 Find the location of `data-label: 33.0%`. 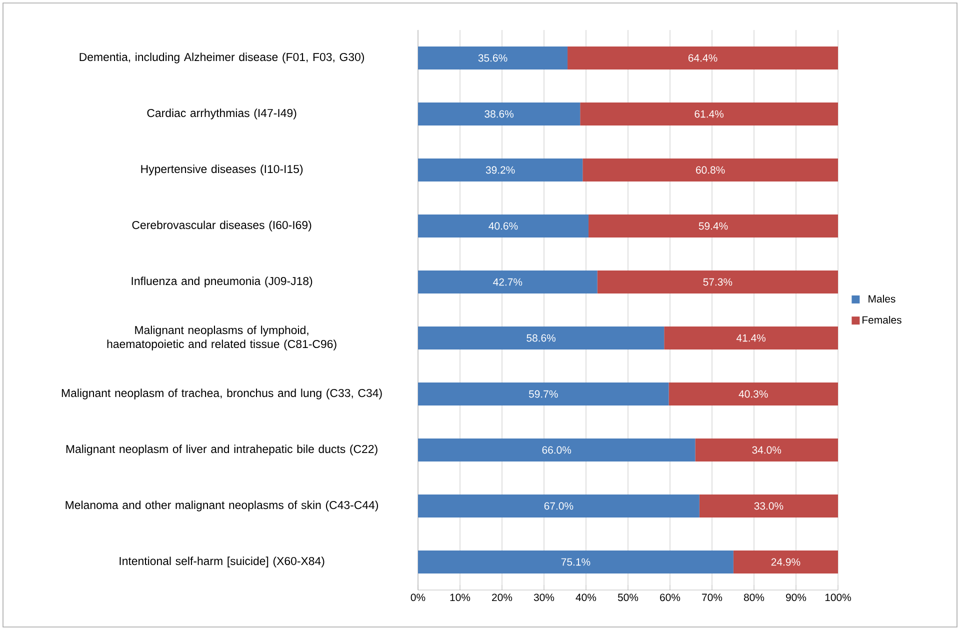

data-label: 33.0% is located at coordinates (769, 506).